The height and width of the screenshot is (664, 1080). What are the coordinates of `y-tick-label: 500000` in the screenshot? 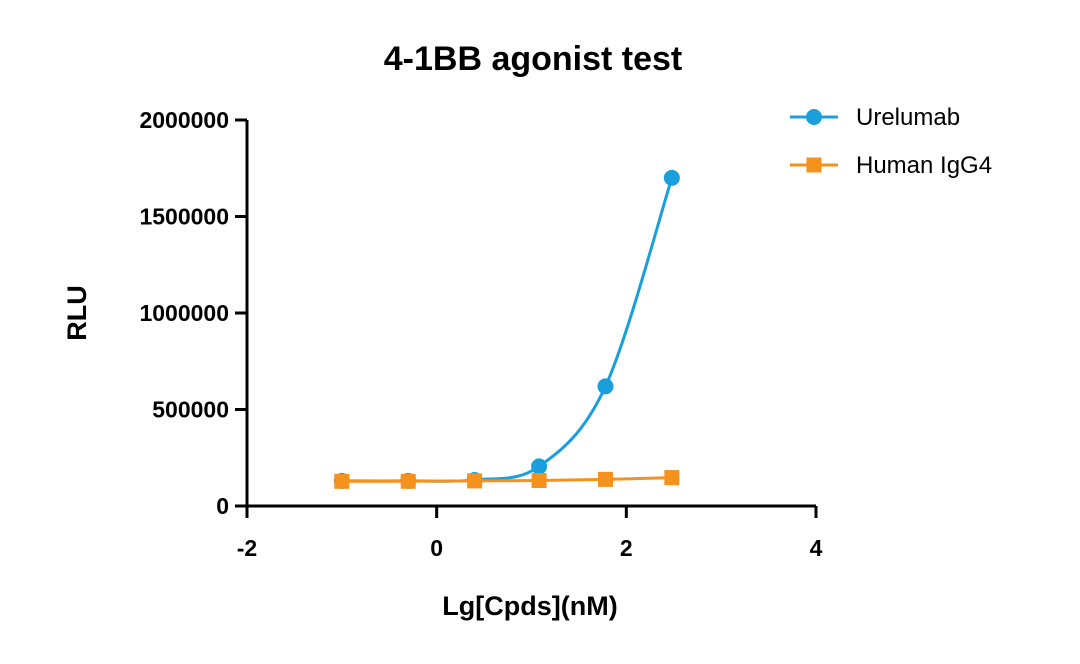 It's located at (190, 410).